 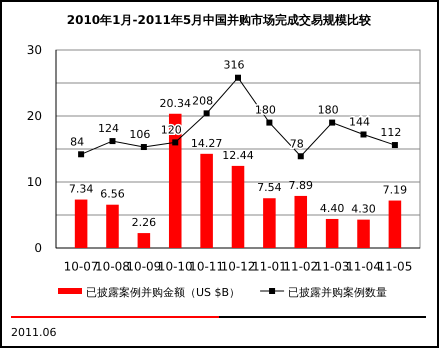 What do you see at coordinates (144, 223) in the screenshot?
I see `data-label: 2.26` at bounding box center [144, 223].